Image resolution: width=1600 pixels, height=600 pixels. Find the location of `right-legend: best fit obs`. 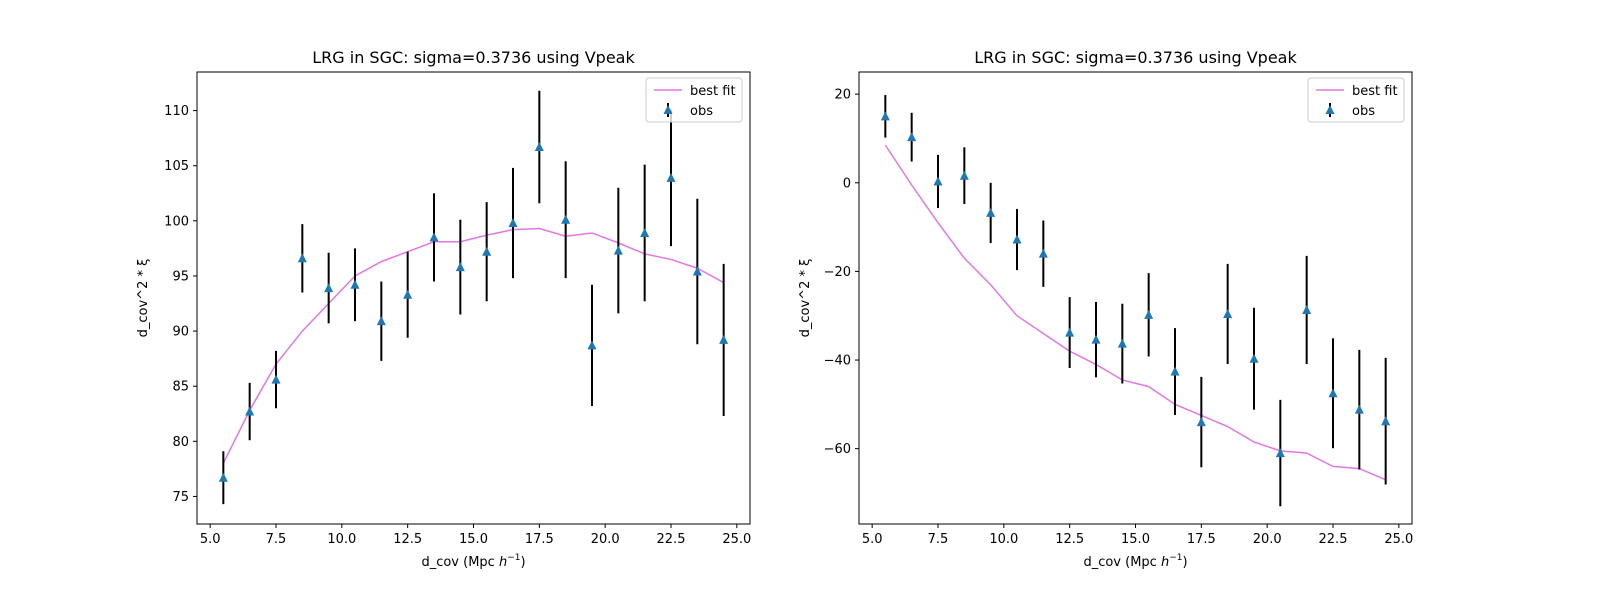

right-legend: best fit obs is located at coordinates (1356, 100).